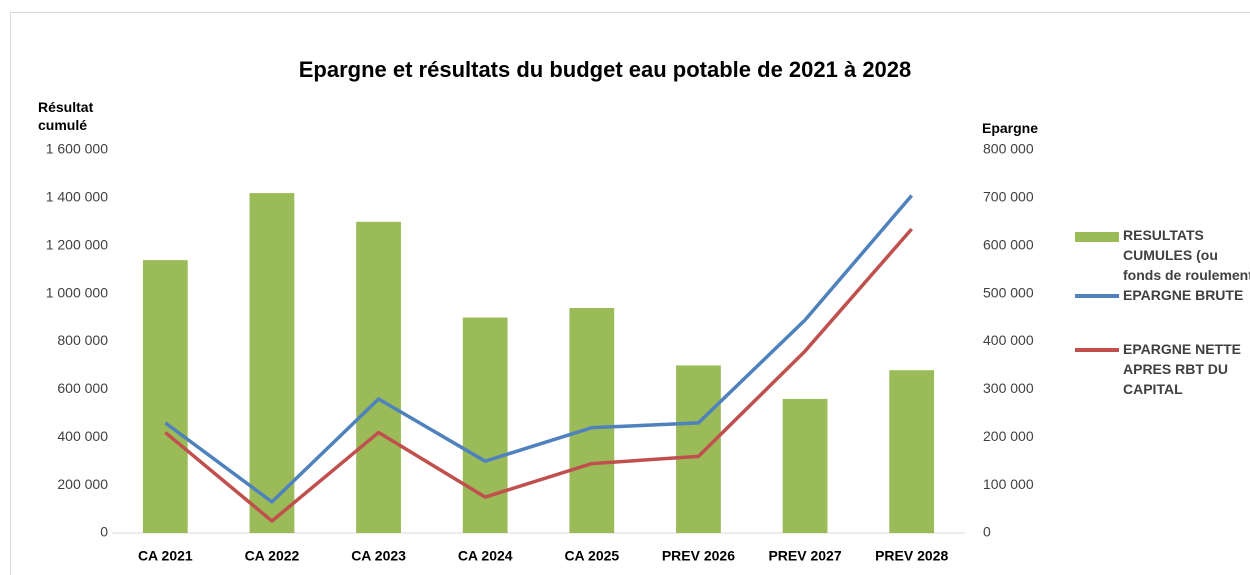 The image size is (1250, 575). I want to click on legend-label: EPARGNE BRUTE, so click(1183, 295).